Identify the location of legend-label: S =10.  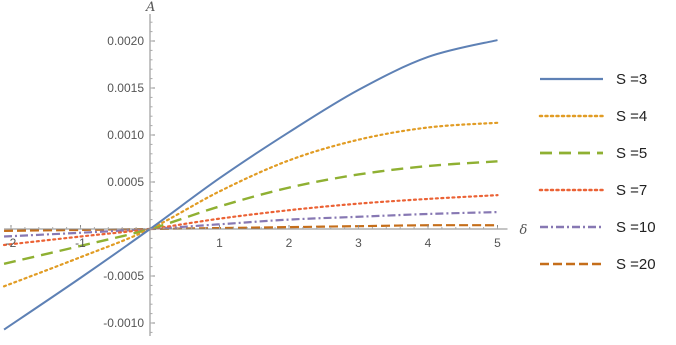
(636, 227).